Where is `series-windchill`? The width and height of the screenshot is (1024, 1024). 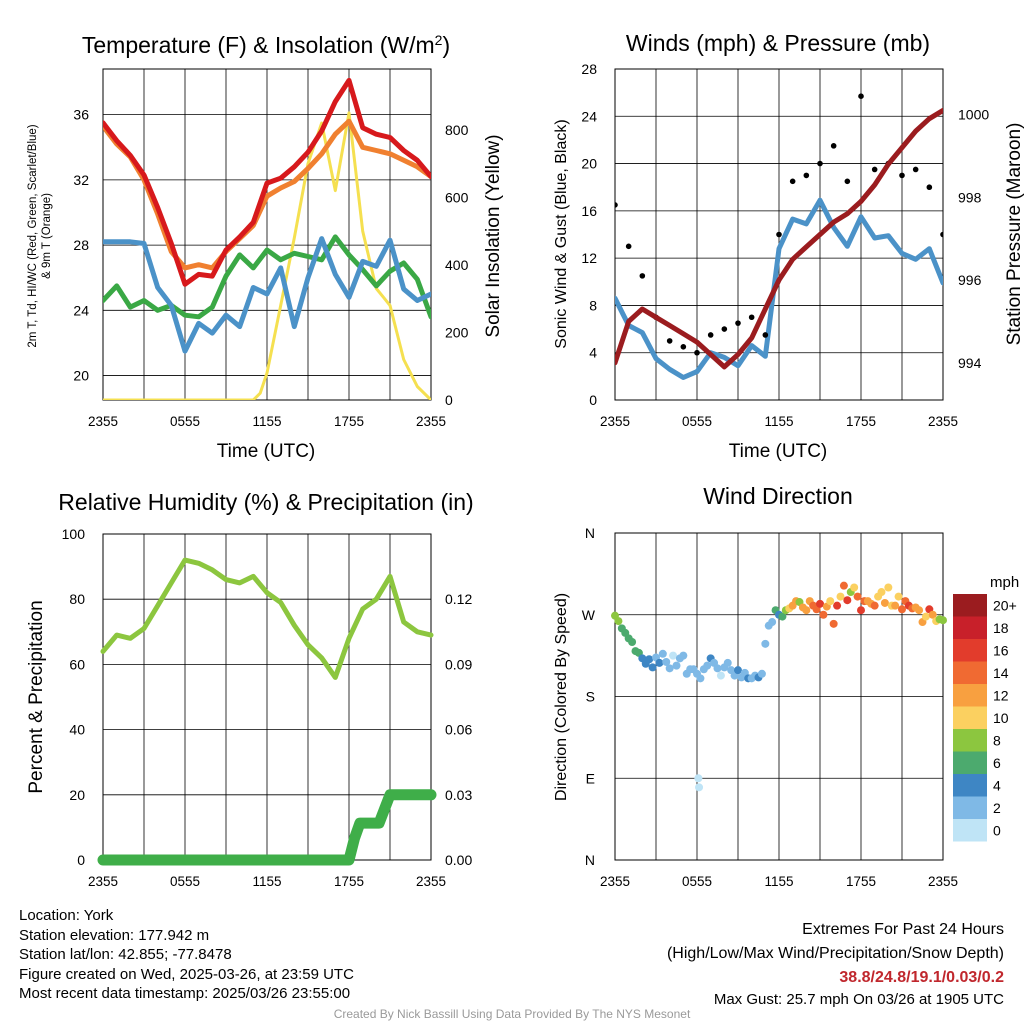
series-windchill is located at coordinates (267, 295).